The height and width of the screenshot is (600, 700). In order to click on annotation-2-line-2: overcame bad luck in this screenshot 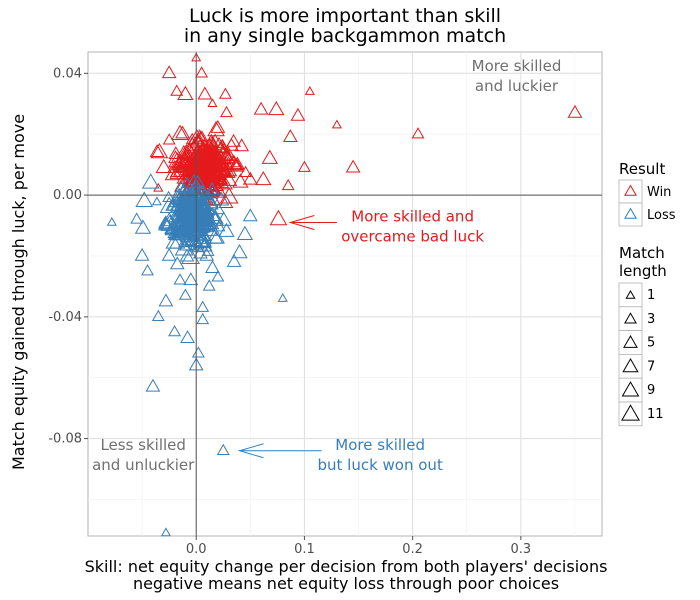, I will do `click(412, 237)`.